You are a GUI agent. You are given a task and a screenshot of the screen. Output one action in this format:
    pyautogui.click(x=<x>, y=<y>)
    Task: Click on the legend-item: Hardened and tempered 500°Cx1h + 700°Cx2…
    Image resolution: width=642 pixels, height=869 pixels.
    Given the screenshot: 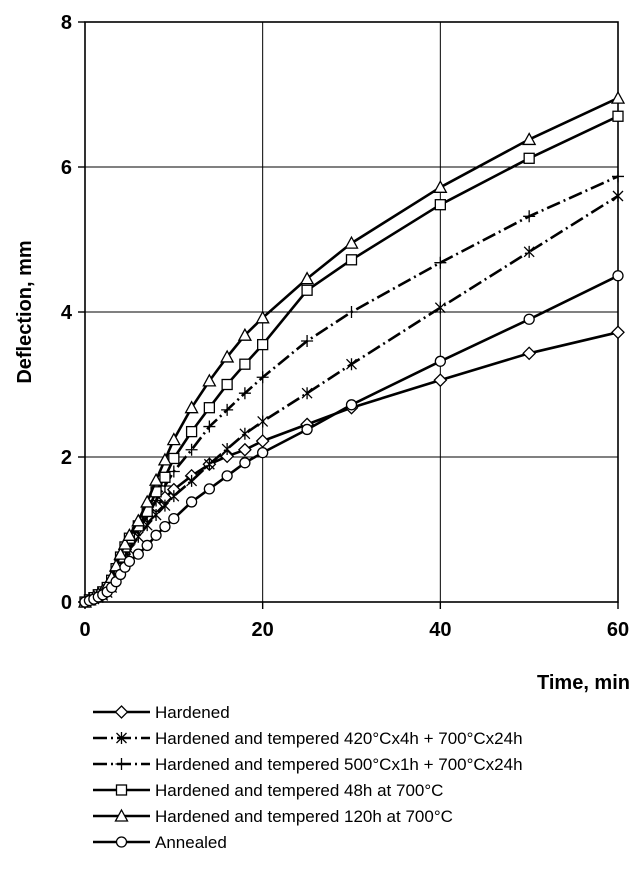 What is the action you would take?
    pyautogui.click(x=308, y=764)
    